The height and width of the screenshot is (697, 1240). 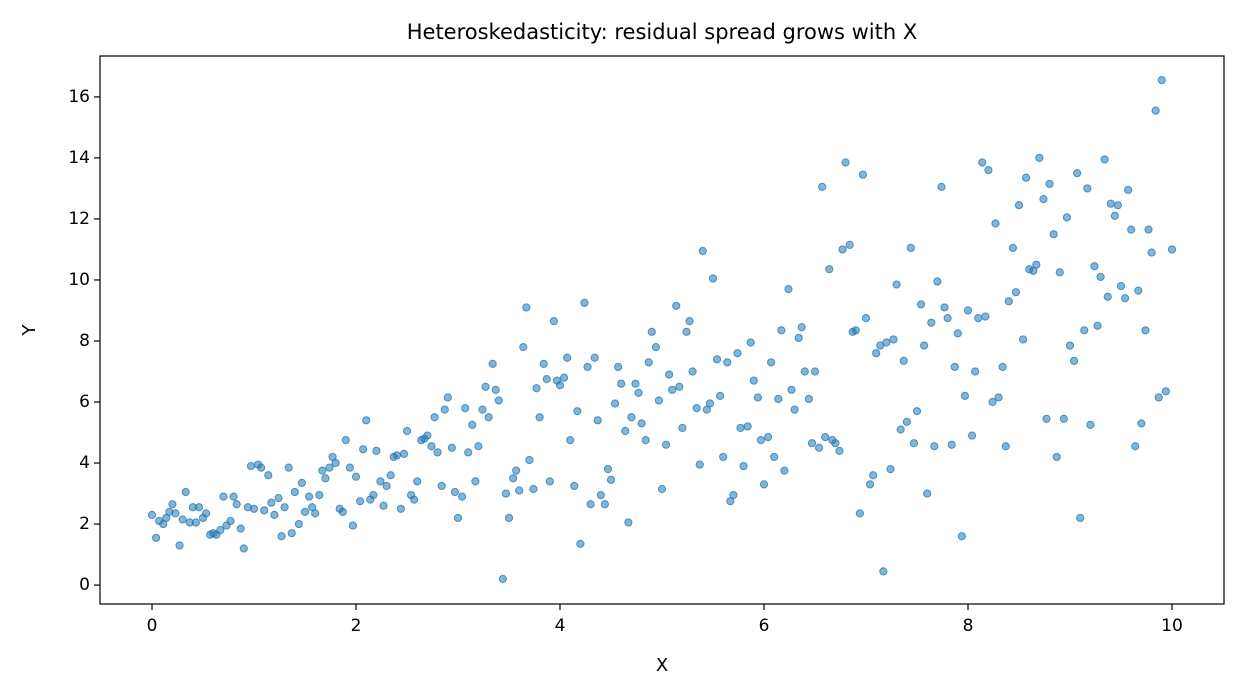 What do you see at coordinates (29, 330) in the screenshot?
I see `y-axis-label: Y` at bounding box center [29, 330].